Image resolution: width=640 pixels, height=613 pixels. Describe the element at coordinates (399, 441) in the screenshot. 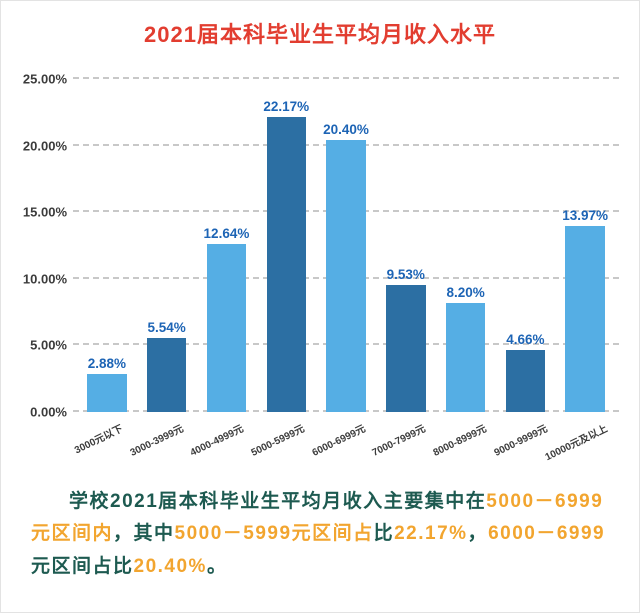

I see `x-tick-label: 7000-7999元` at that location.